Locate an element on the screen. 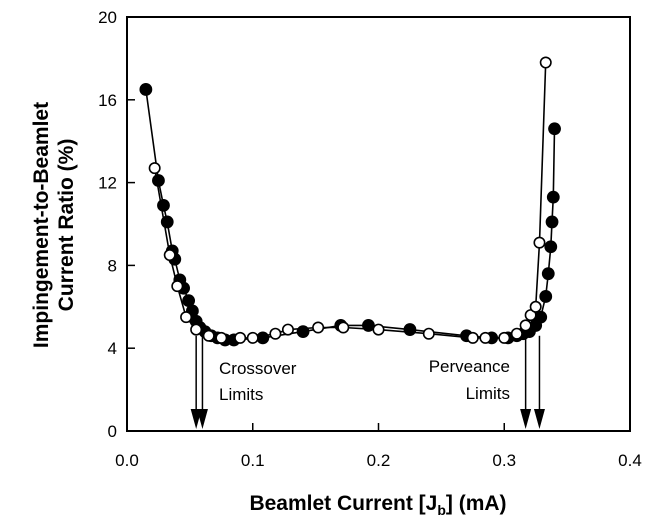  x-tick-label: 0.2 is located at coordinates (379, 460).